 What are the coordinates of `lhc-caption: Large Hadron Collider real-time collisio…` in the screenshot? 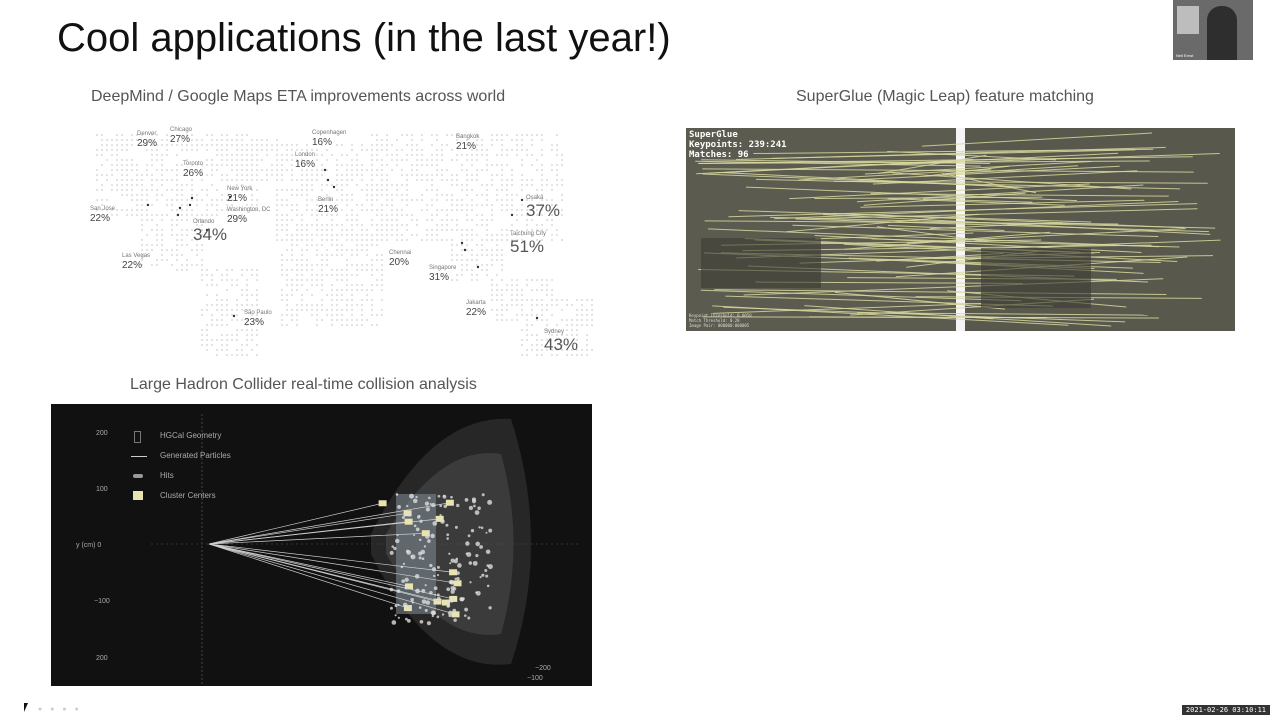 It's located at (303, 384).